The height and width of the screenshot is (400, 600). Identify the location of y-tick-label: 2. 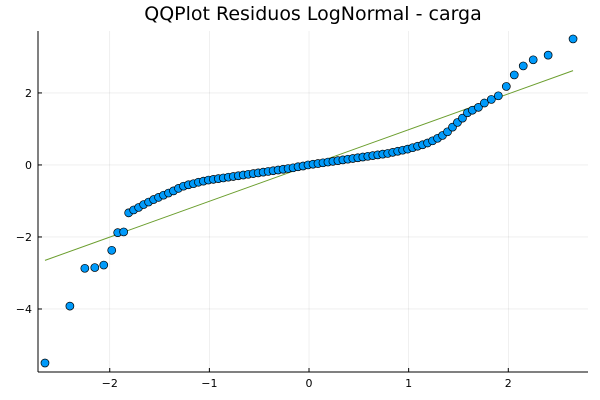
(28, 93).